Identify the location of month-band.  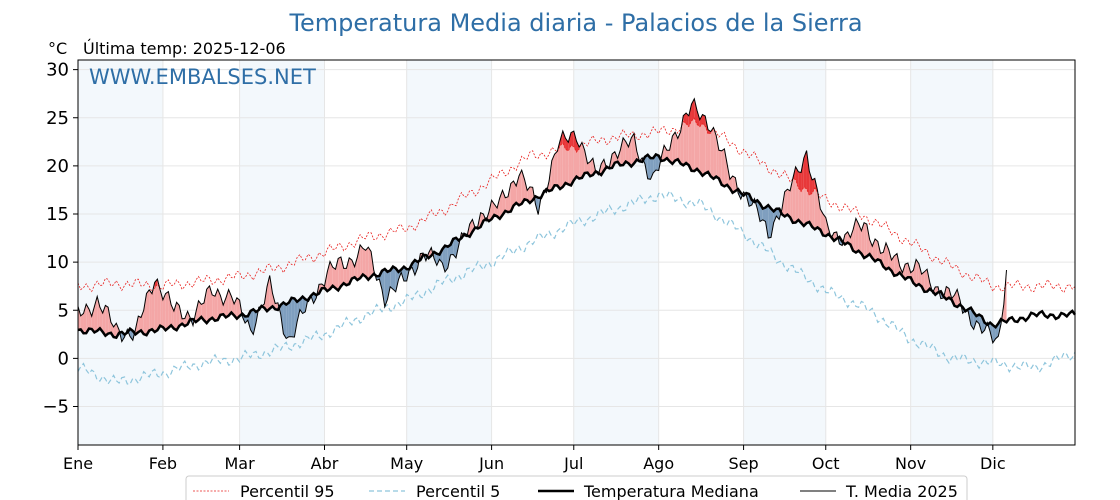
(282, 252).